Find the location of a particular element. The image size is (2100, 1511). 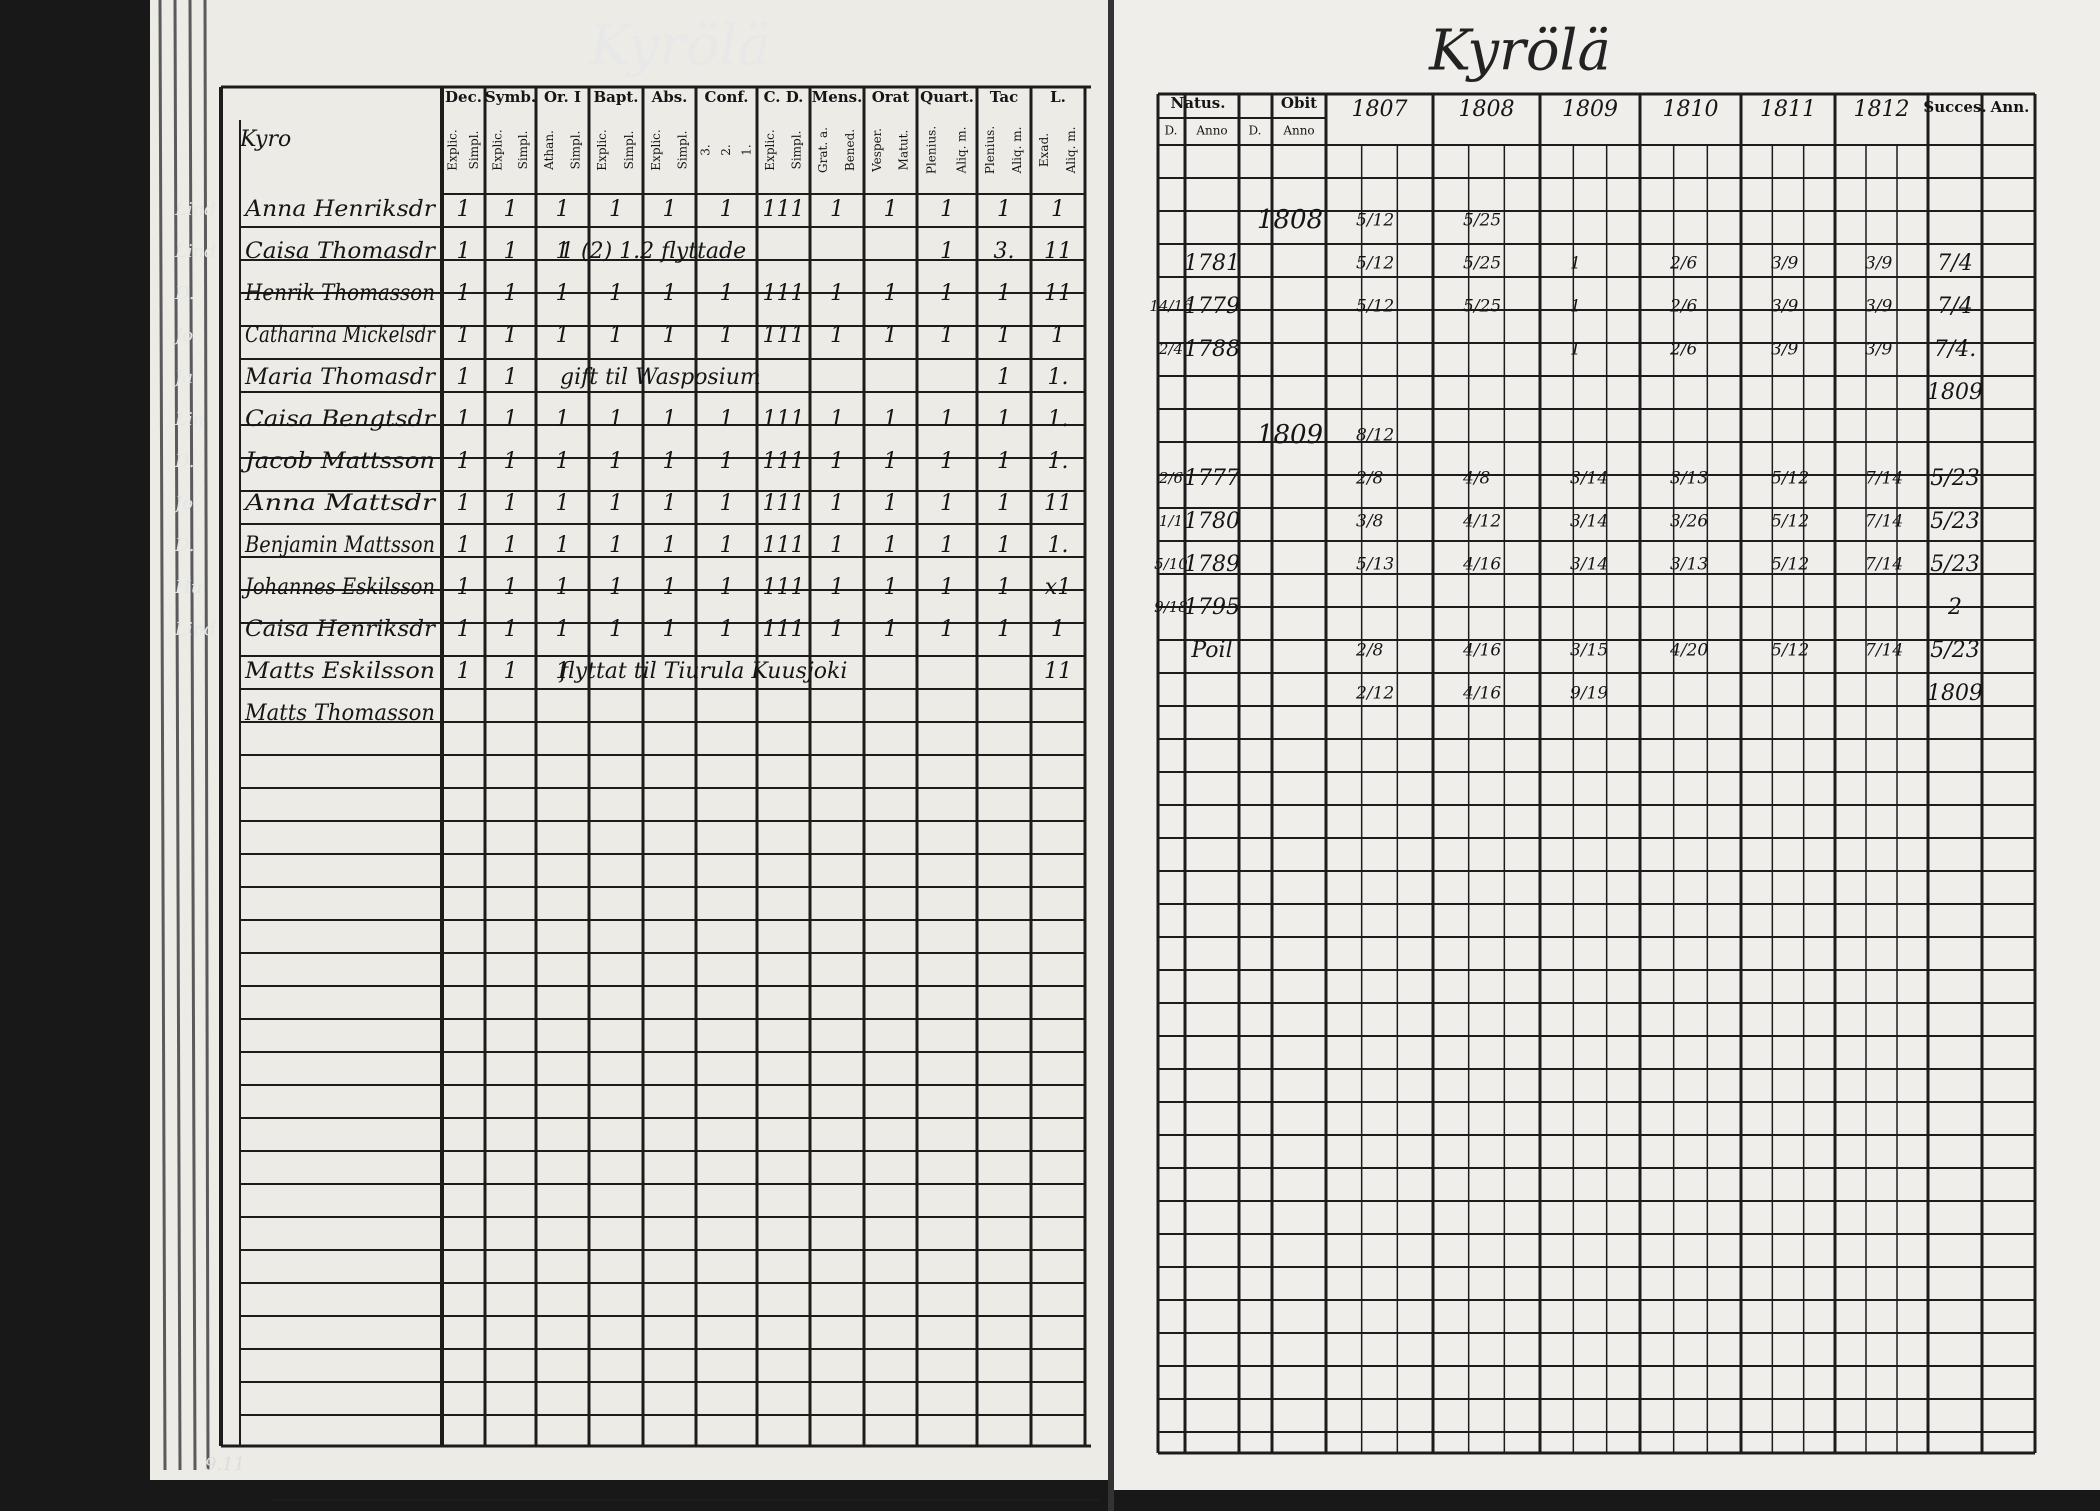

year-header: 1807 is located at coordinates (1380, 109).